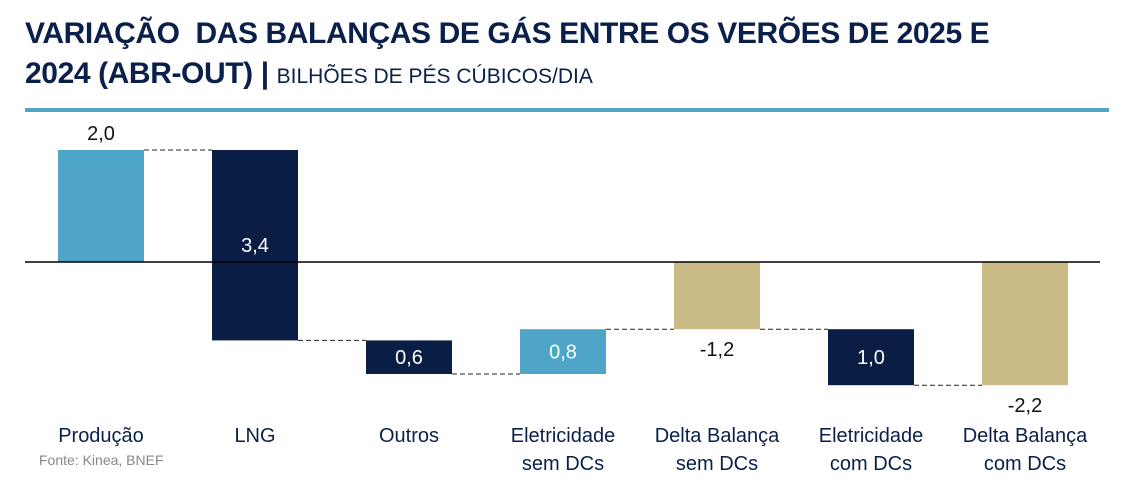 Image resolution: width=1124 pixels, height=493 pixels. What do you see at coordinates (409, 436) in the screenshot?
I see `category-label: Outros` at bounding box center [409, 436].